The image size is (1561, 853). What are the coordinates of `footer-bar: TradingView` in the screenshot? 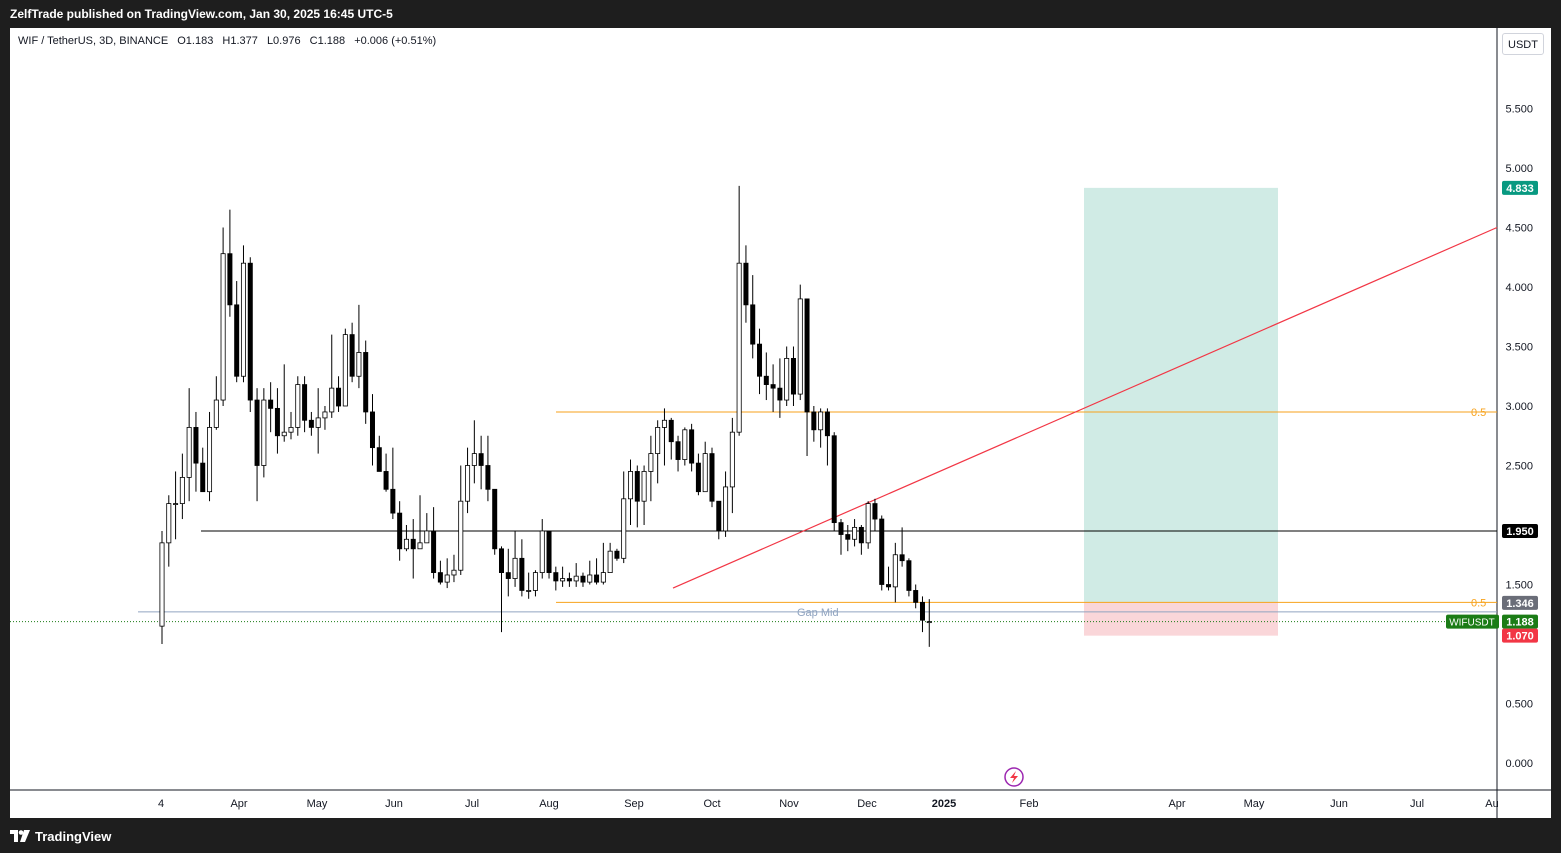 It's located at (780, 835).